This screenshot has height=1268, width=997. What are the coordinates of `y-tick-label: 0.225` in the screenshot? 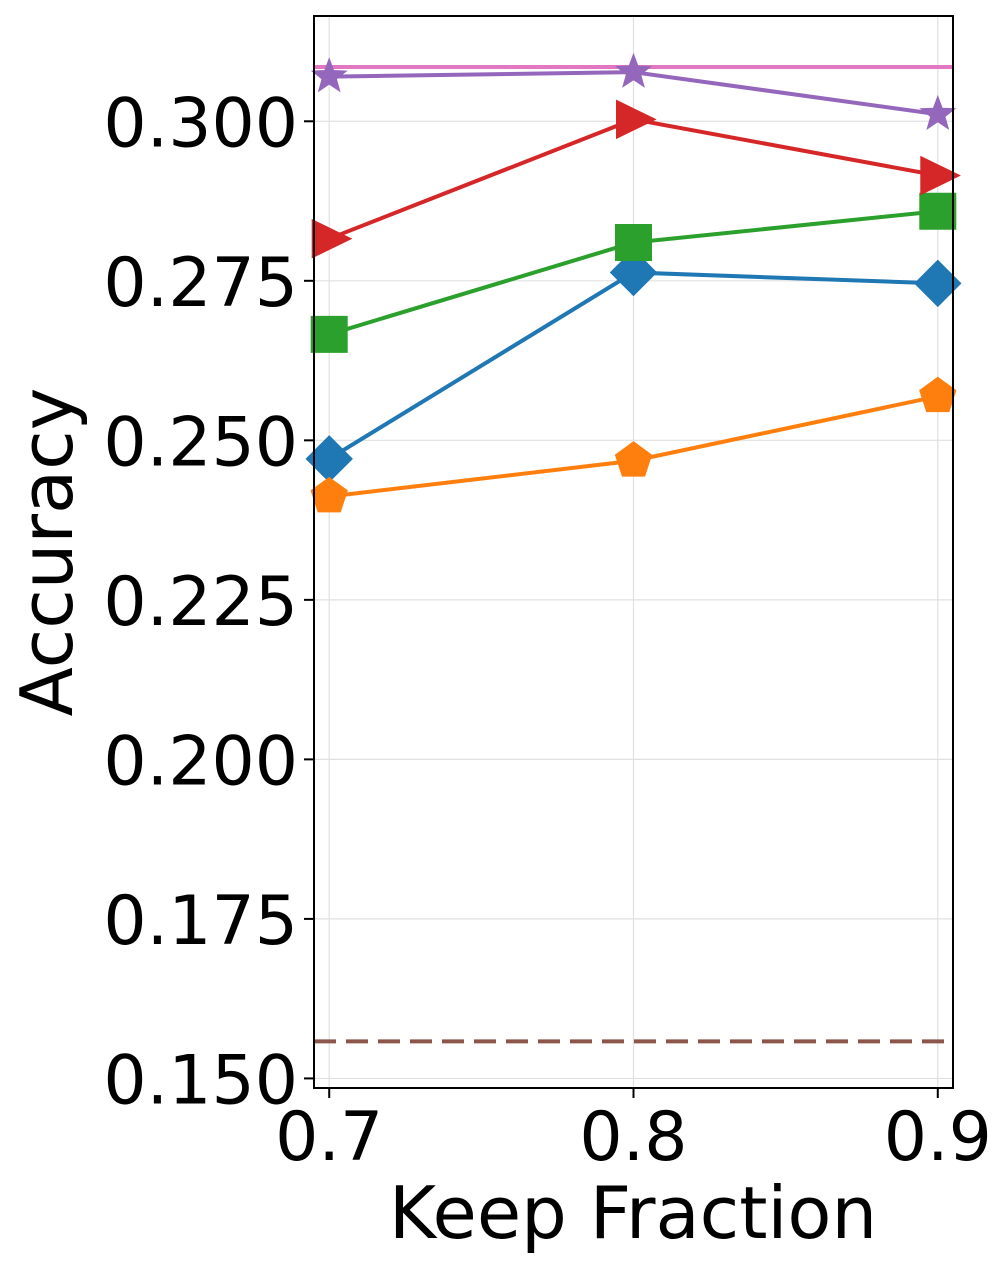 It's located at (200, 602).